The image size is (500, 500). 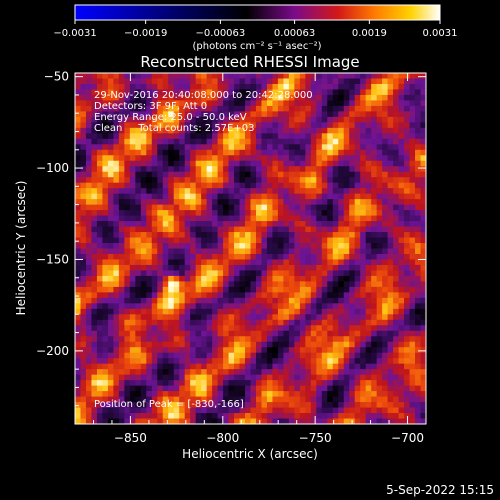 What do you see at coordinates (407, 438) in the screenshot?
I see `x-tick-label: −700` at bounding box center [407, 438].